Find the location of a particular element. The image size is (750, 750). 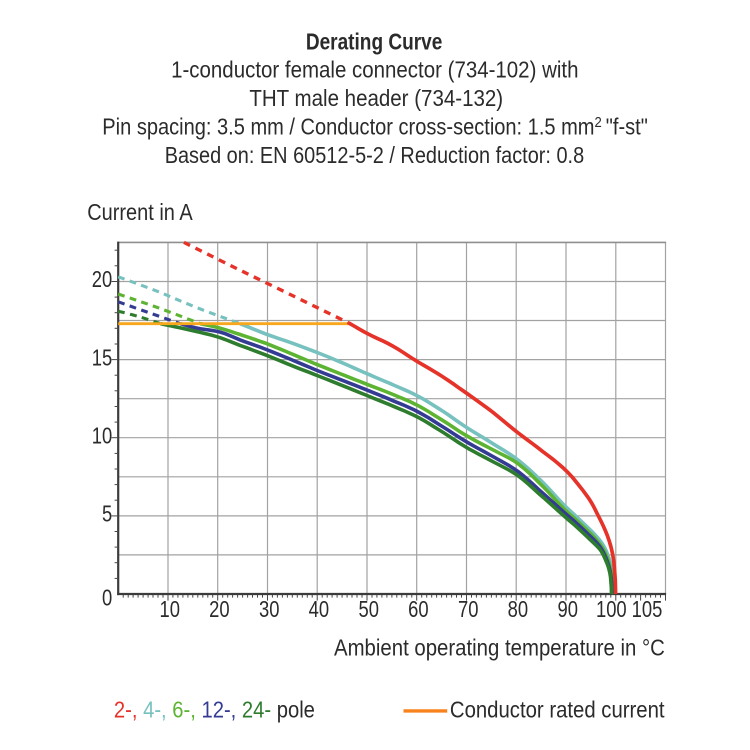

svg-text:Ambient operating temperature: Ambient operating temperature in °C is located at coordinates (499, 647).